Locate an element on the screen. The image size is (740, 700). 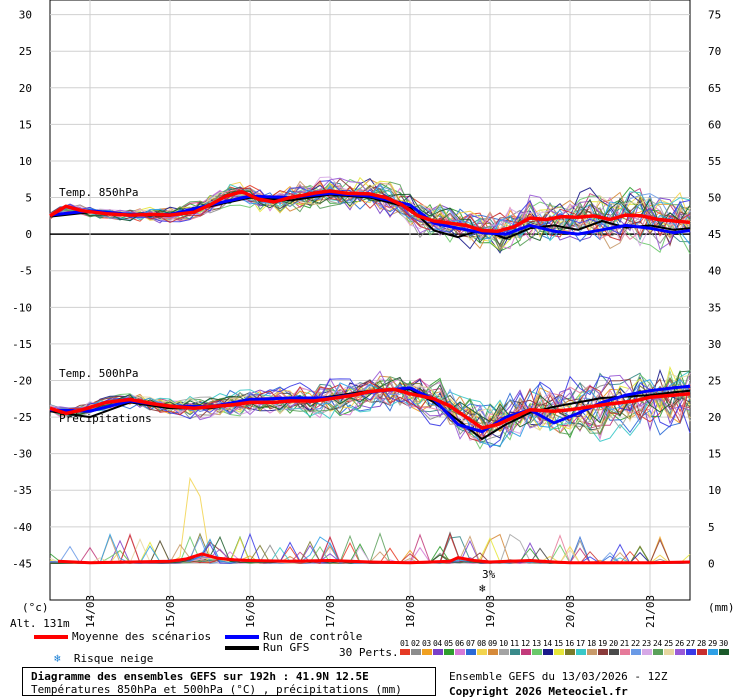
copyright: Copyright 2026 Meteociel.fr is located at coordinates (538, 691).